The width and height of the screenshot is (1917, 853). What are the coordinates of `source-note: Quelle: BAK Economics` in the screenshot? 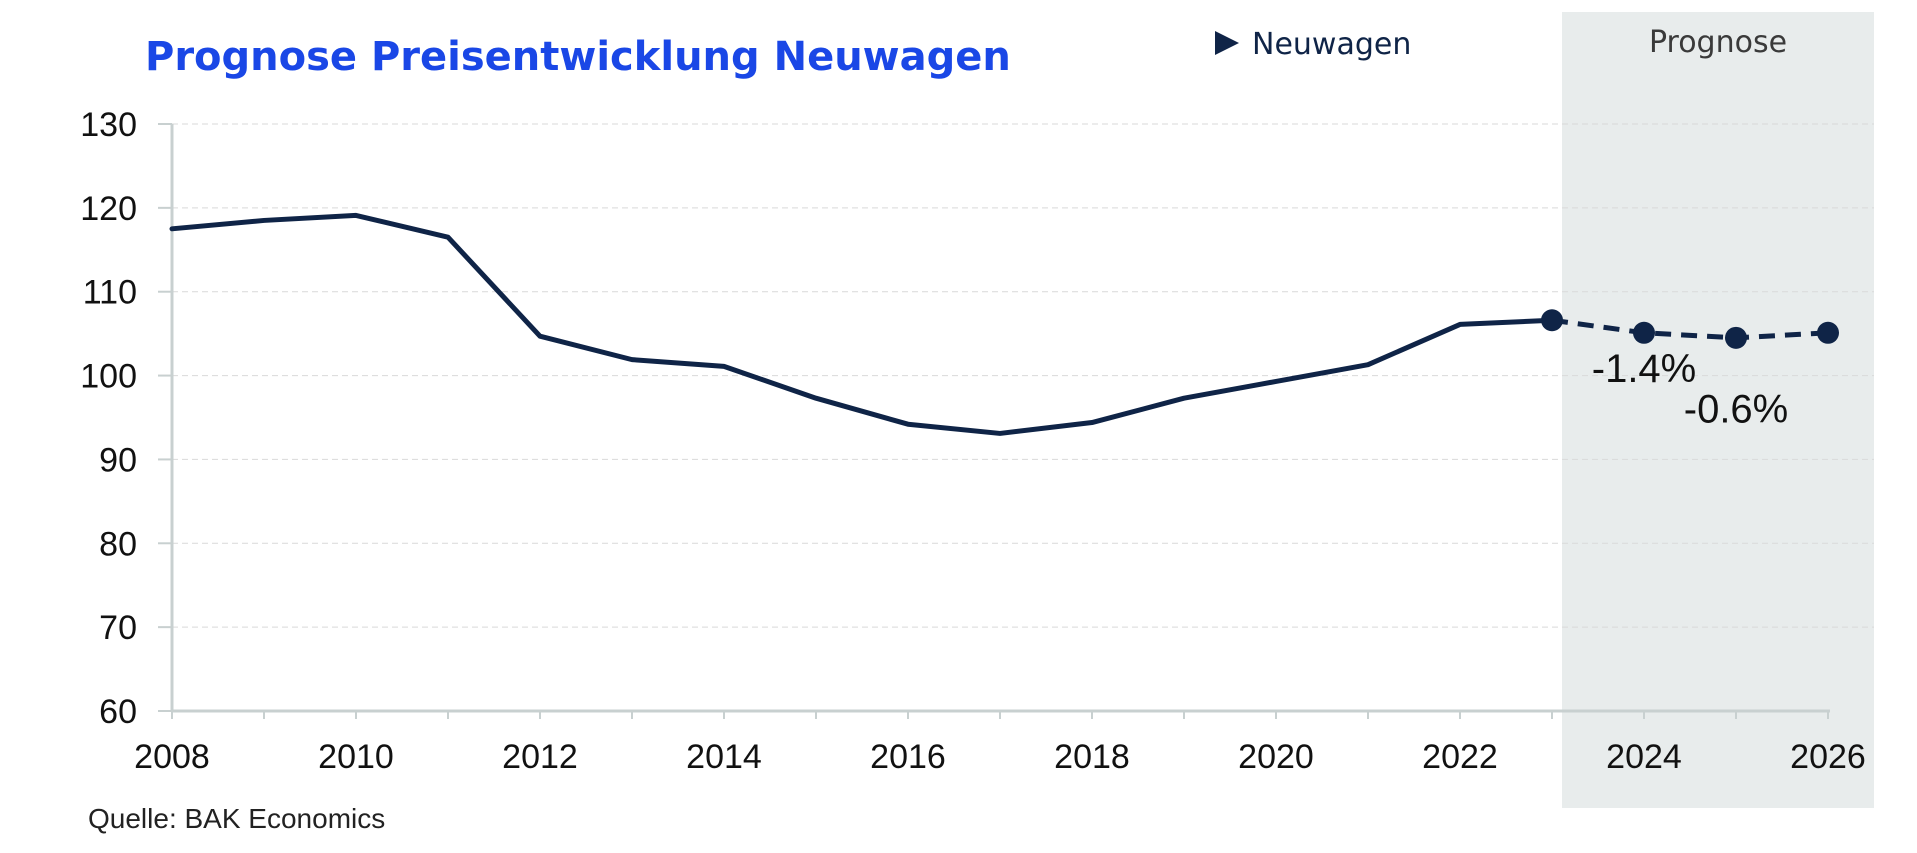 It's located at (236, 818).